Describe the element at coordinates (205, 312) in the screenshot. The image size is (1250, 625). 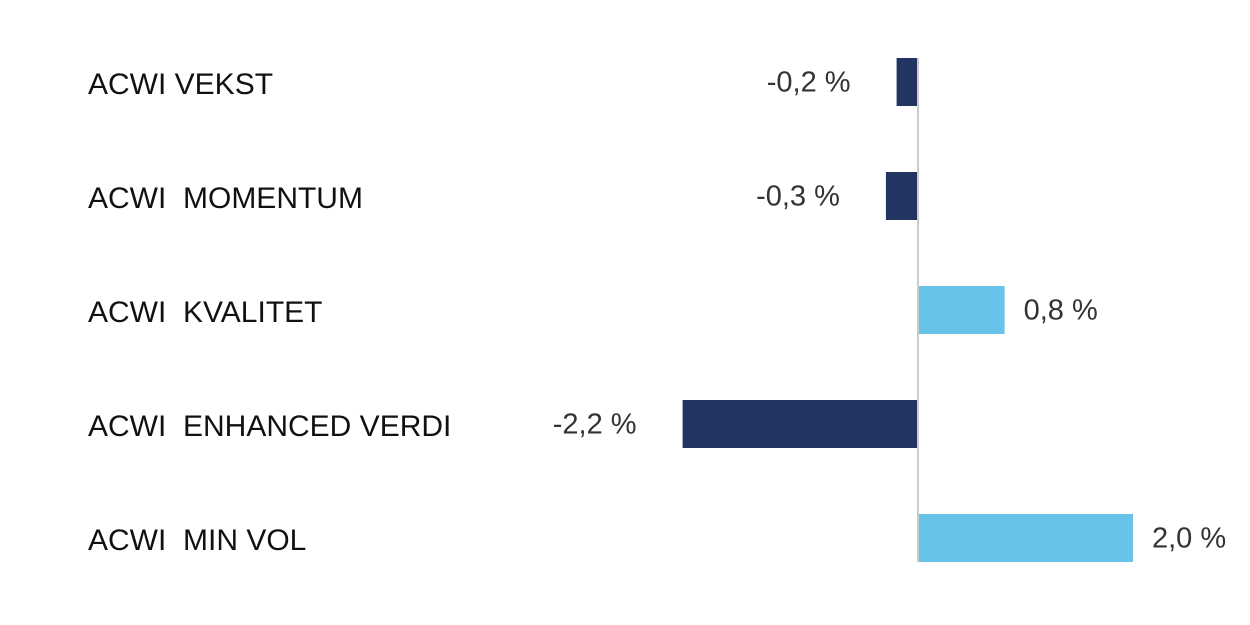
I see `category-label-acwi-kvalitet: ACWI KVALITET` at that location.